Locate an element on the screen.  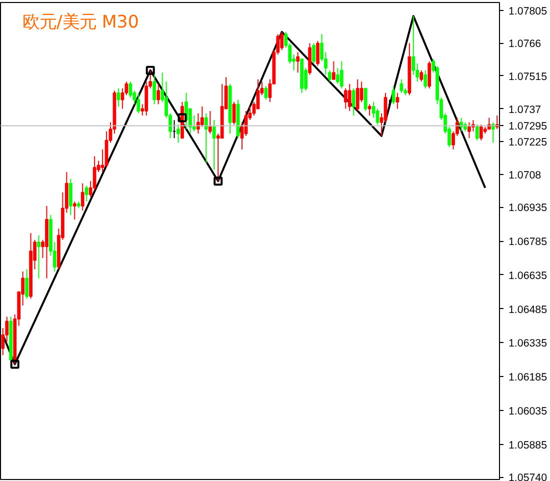
ref-line-label: 1.07295 is located at coordinates (528, 126).